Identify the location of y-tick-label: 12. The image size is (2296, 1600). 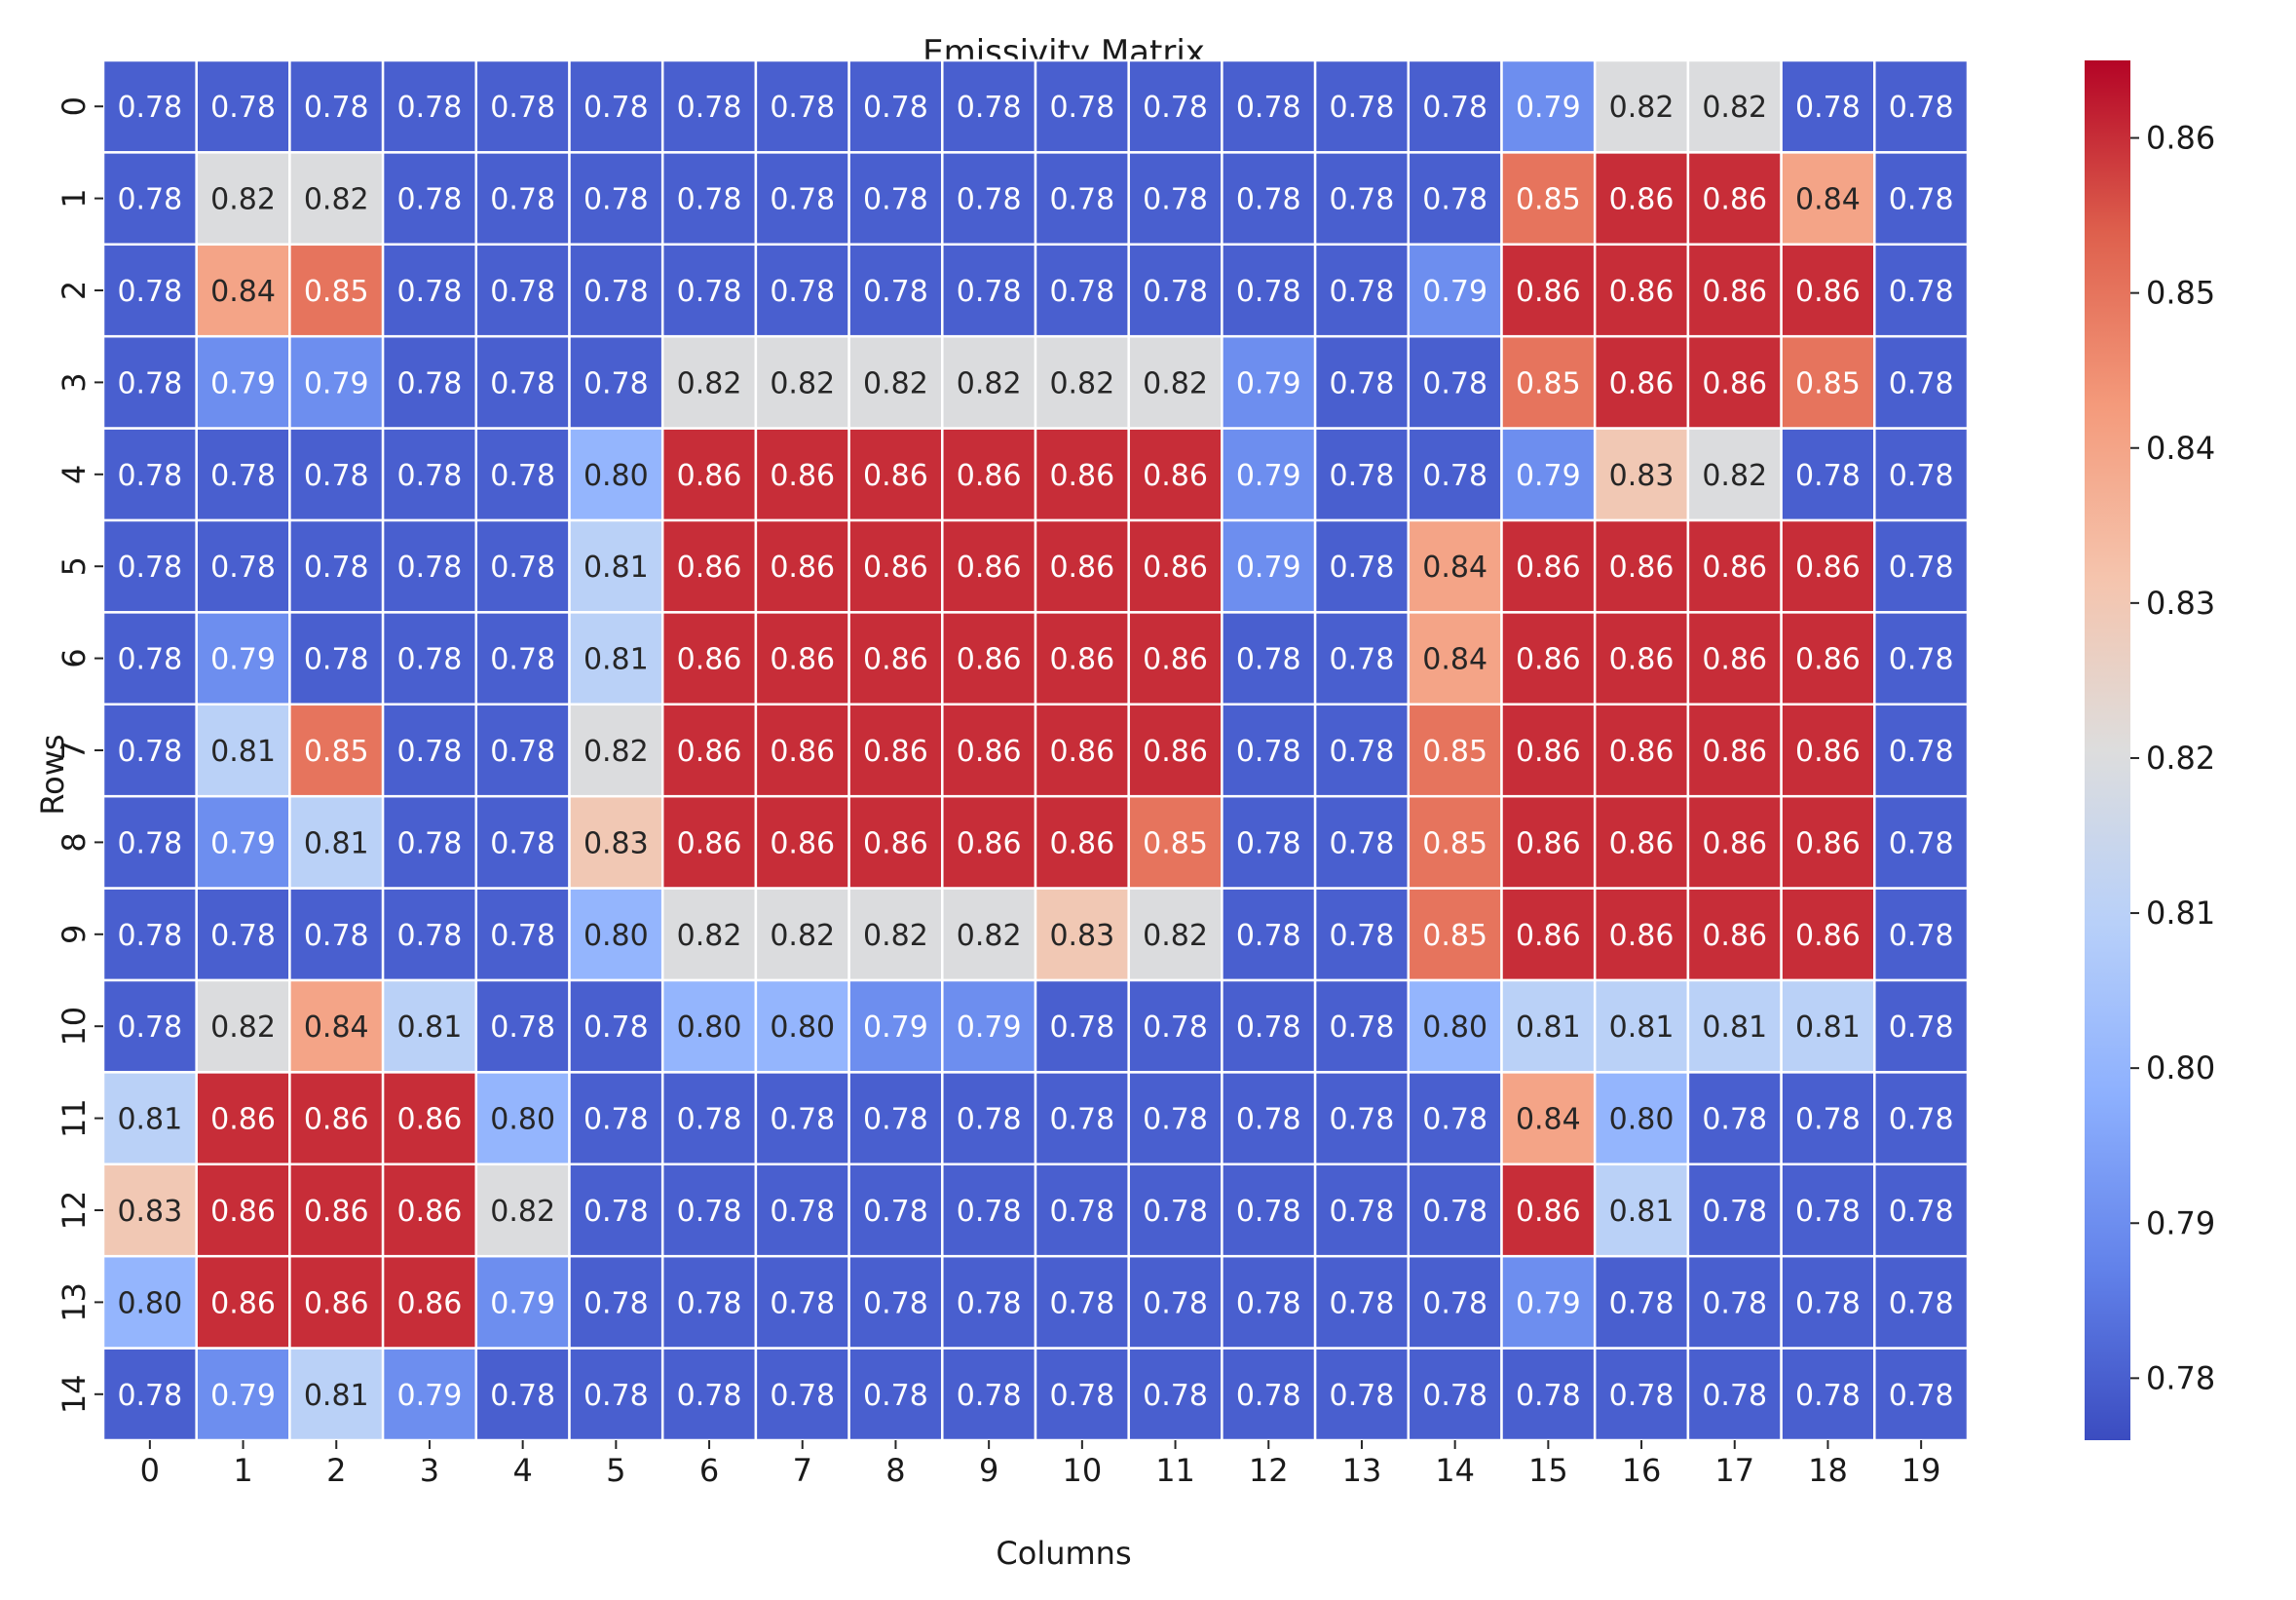
(74, 1211).